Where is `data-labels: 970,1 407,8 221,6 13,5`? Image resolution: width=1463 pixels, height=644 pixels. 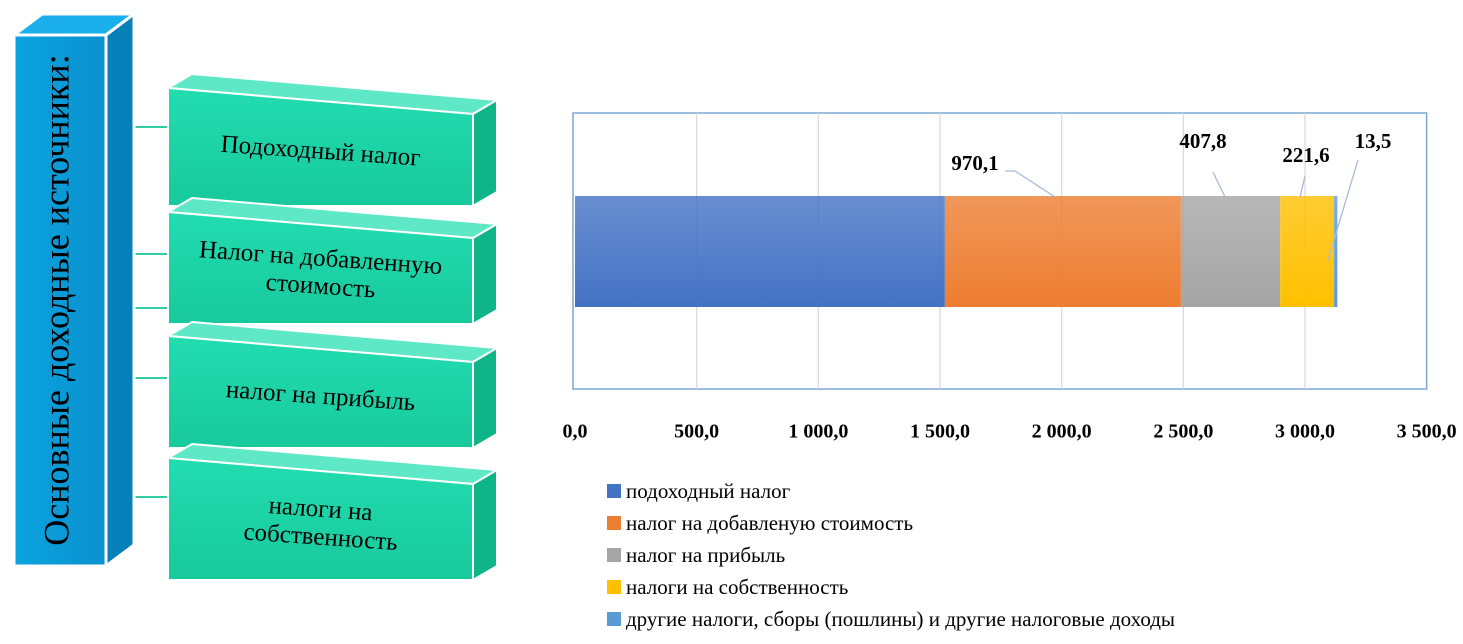
data-labels: 970,1 407,8 221,6 13,5 is located at coordinates (1171, 152).